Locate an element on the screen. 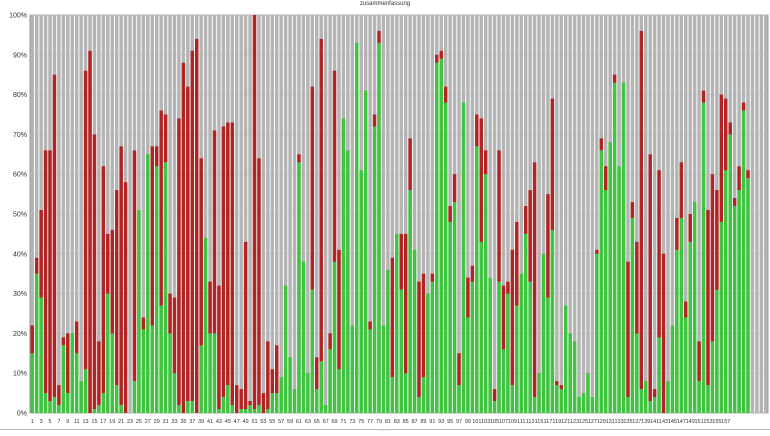 Image resolution: width=770 pixels, height=436 pixels. x-tick-label: 97 is located at coordinates (459, 422).